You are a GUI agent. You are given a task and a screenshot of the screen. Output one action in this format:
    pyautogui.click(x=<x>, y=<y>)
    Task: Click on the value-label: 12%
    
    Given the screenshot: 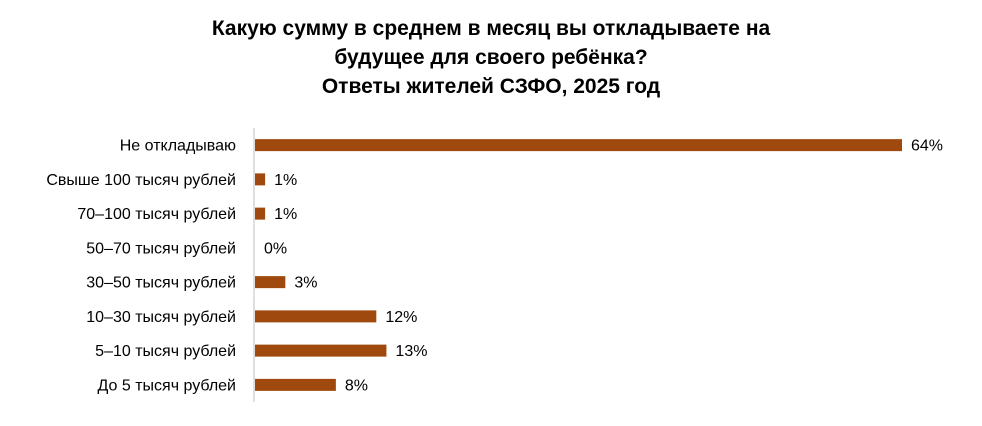 What is the action you would take?
    pyautogui.click(x=401, y=317)
    